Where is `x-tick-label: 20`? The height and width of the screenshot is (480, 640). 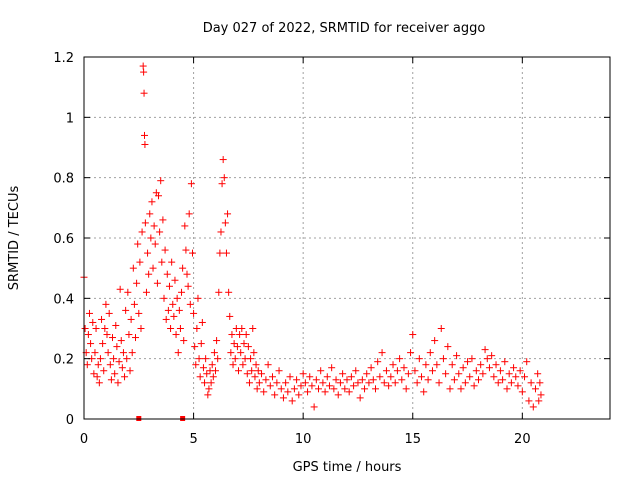
x-tick-label: 20 is located at coordinates (522, 439).